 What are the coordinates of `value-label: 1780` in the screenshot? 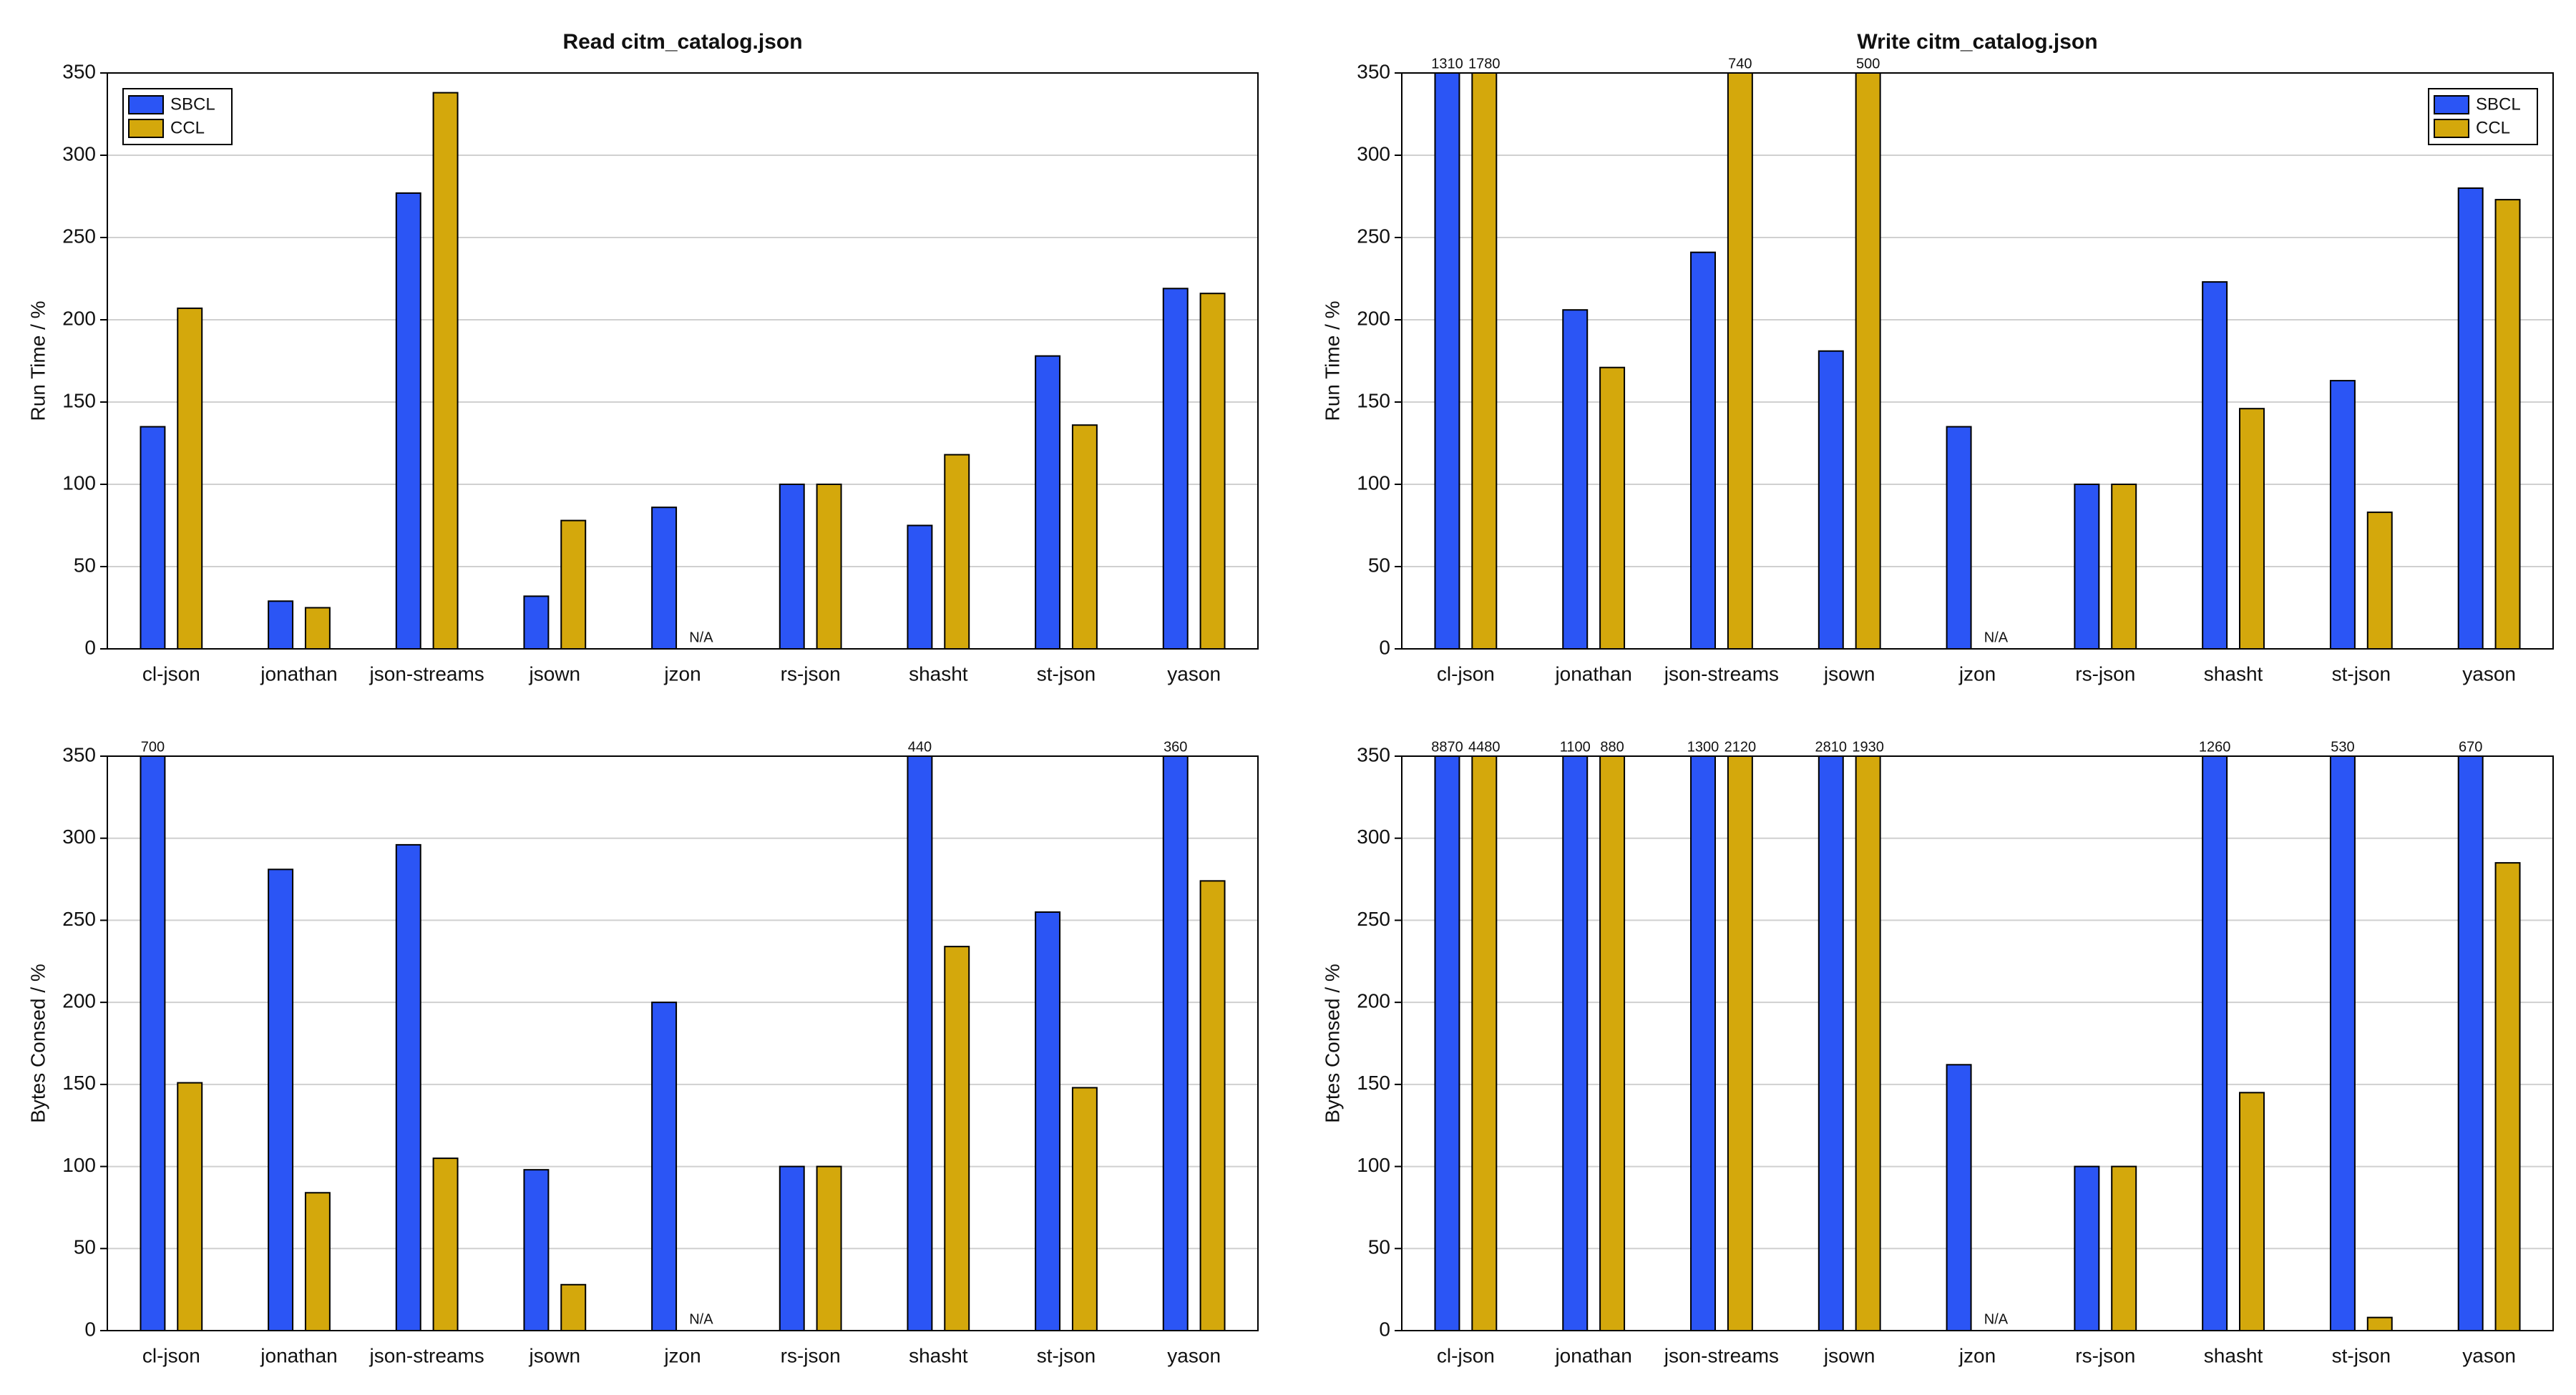 It's located at (1484, 64).